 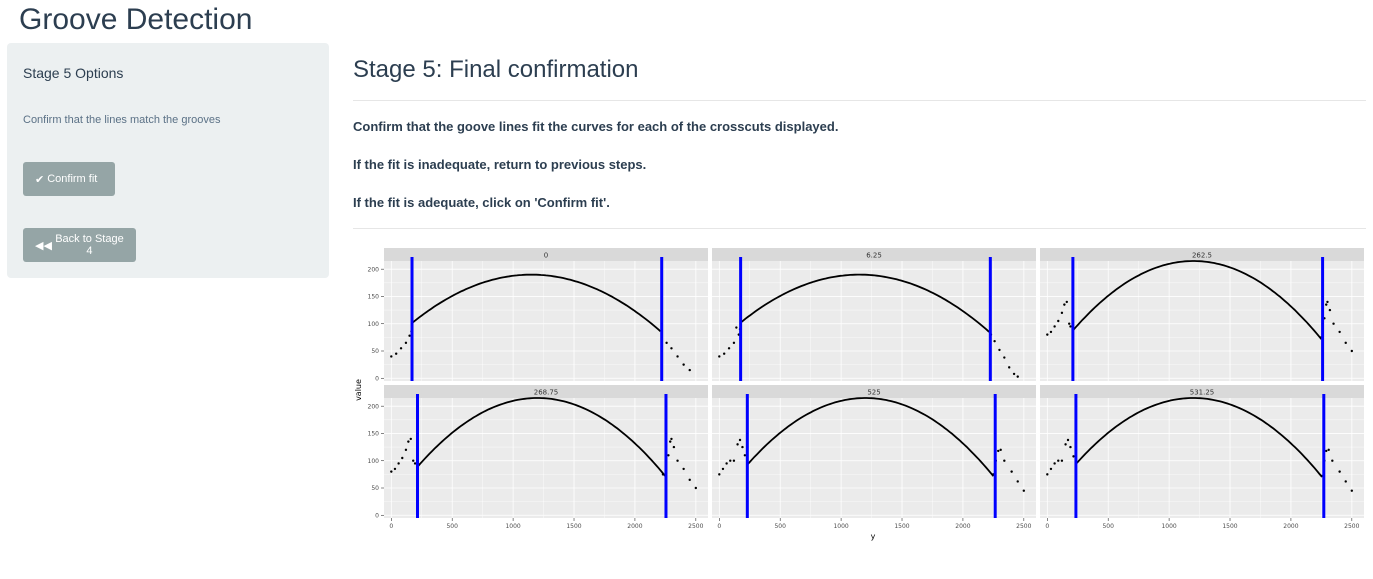 What do you see at coordinates (1202, 393) in the screenshot?
I see `facet-label: 531.25` at bounding box center [1202, 393].